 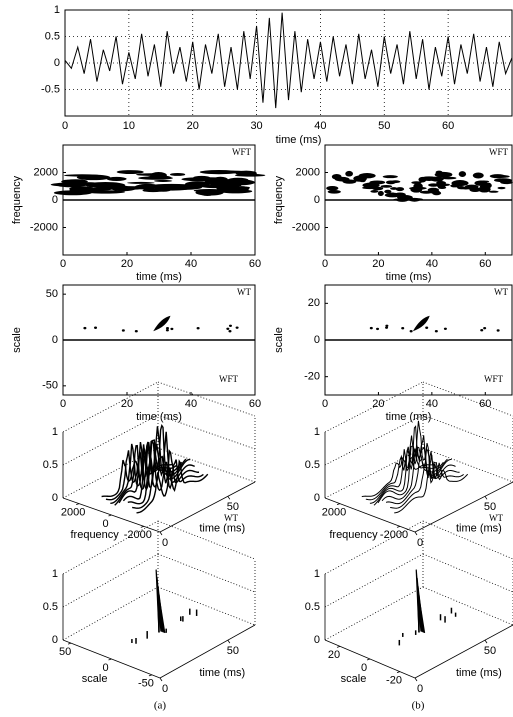 What do you see at coordinates (479, 673) in the screenshot?
I see `y-axis-label: time (ms)` at bounding box center [479, 673].